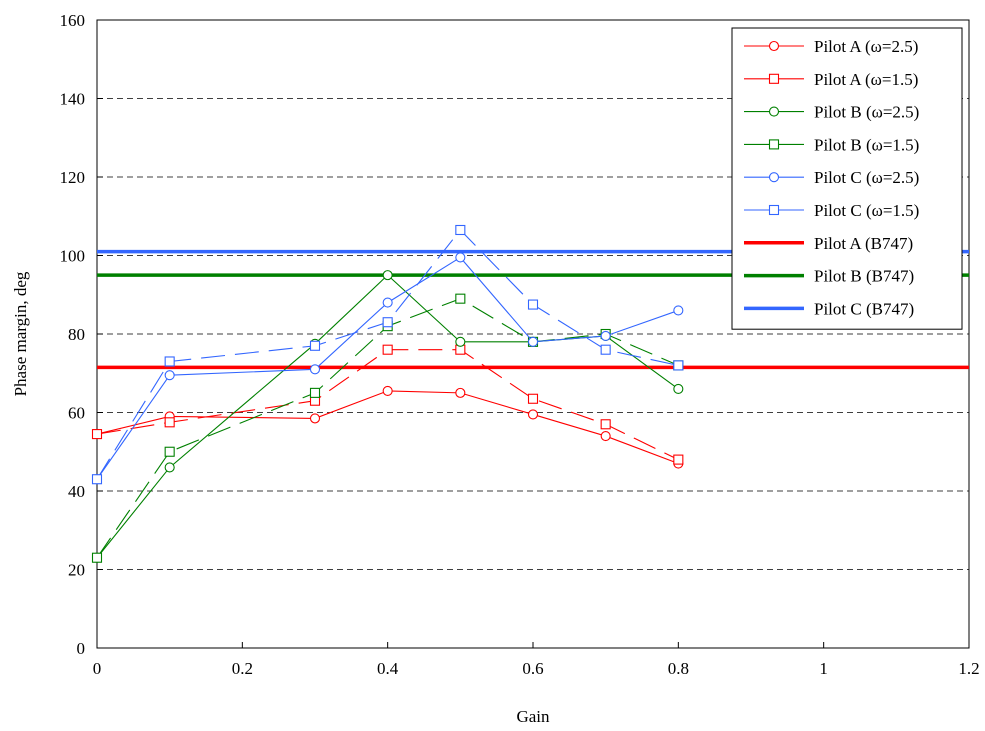 Image resolution: width=985 pixels, height=731 pixels. I want to click on legend-entry: Pilot A (ω=2.5), so click(831, 46).